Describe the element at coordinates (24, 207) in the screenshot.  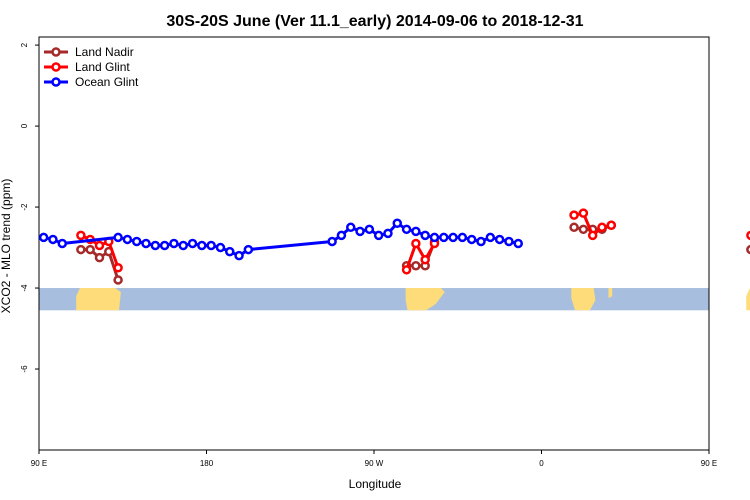
I see `y-tick-label: -2` at that location.